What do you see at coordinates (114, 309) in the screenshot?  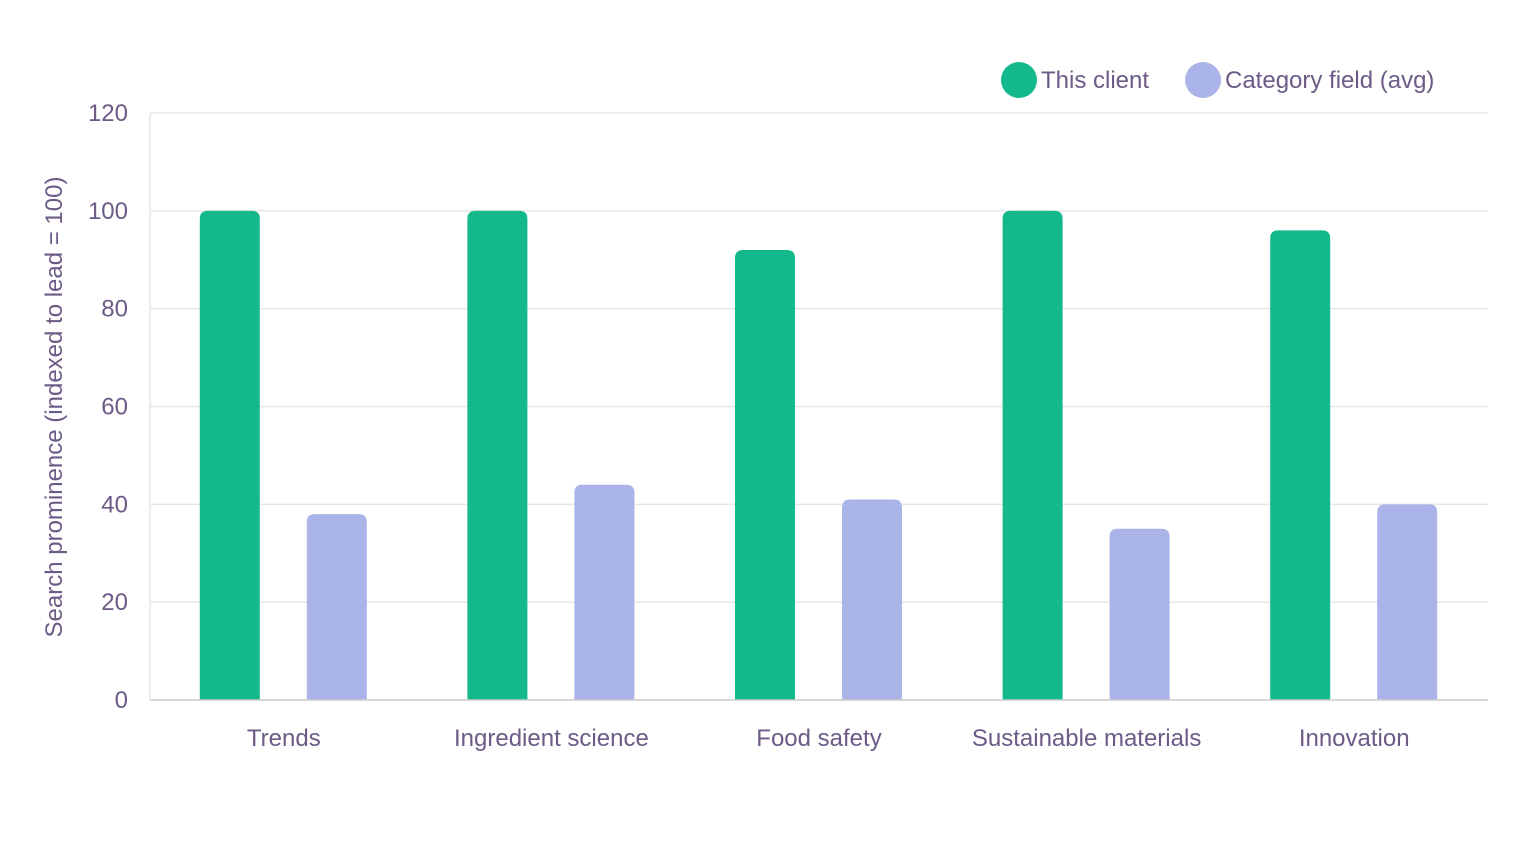 I see `y-tick-label: 80` at bounding box center [114, 309].